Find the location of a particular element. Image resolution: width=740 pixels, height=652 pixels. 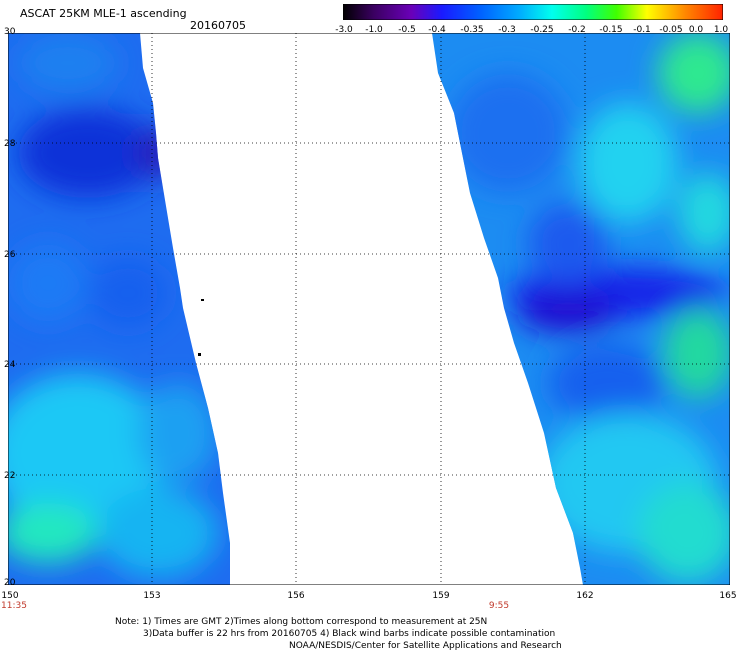

lon-label: 153 is located at coordinates (152, 596).